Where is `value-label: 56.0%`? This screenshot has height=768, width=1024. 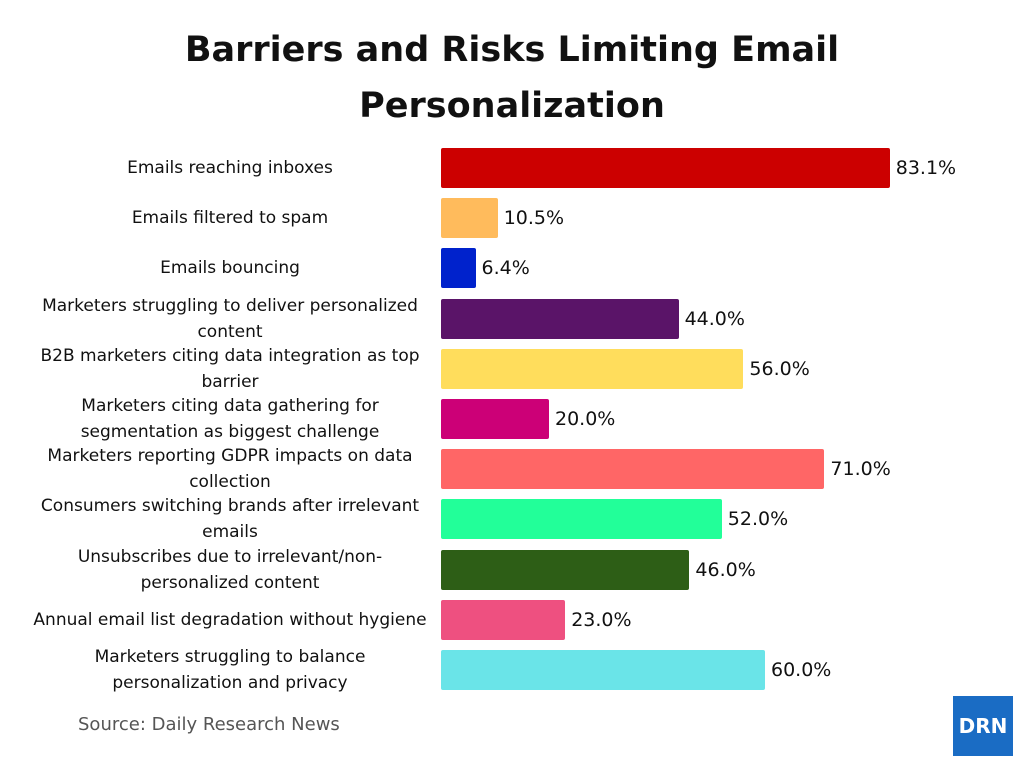 value-label: 56.0% is located at coordinates (779, 368).